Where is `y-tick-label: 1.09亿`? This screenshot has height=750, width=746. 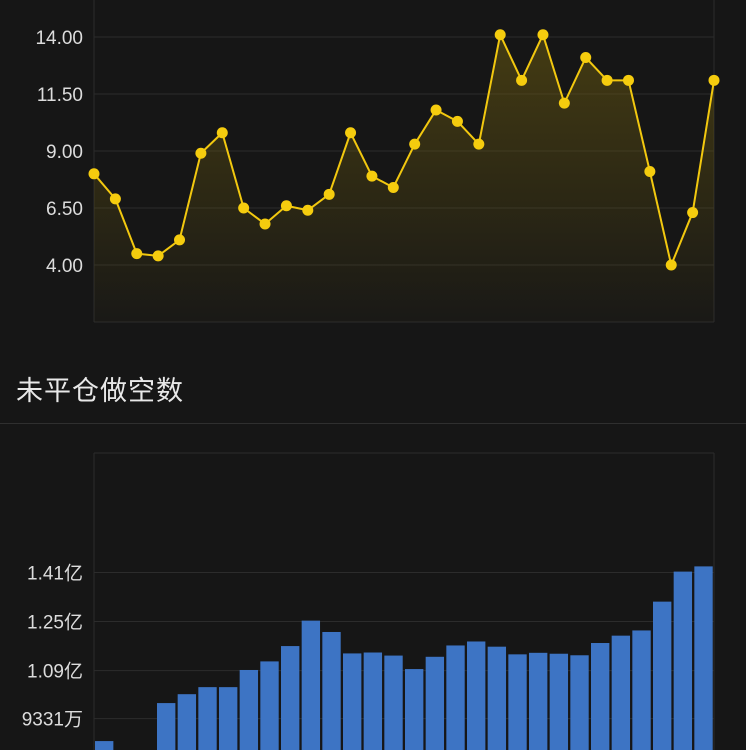
y-tick-label: 1.09亿 is located at coordinates (55, 672).